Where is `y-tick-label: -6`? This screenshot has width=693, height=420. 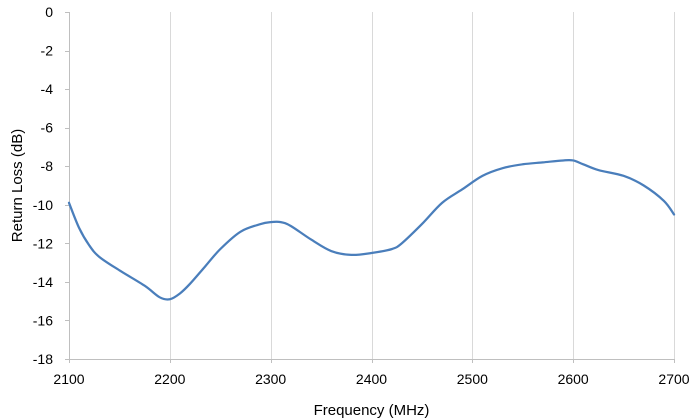
y-tick-label: -6 is located at coordinates (47, 128).